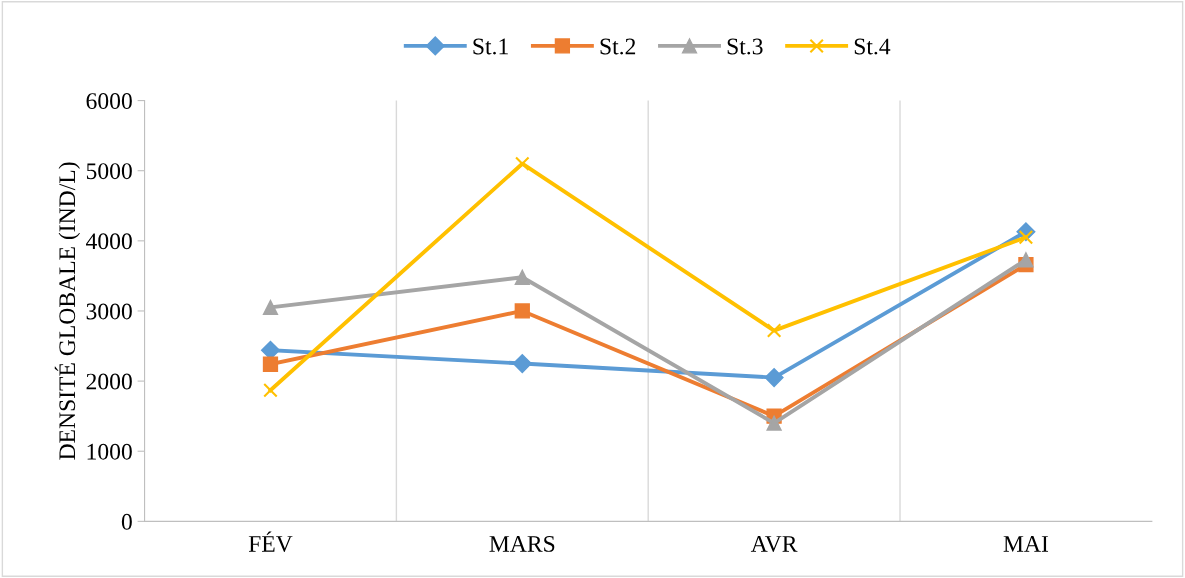  Describe the element at coordinates (522, 543) in the screenshot. I see `x-tick-label: MARS` at that location.